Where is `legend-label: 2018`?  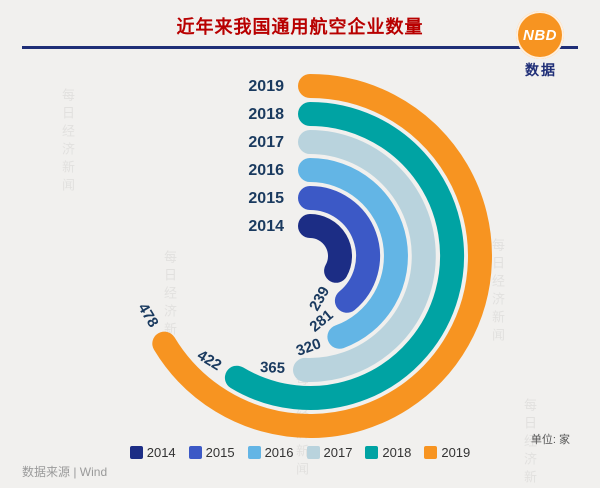
legend-label: 2018 is located at coordinates (397, 452).